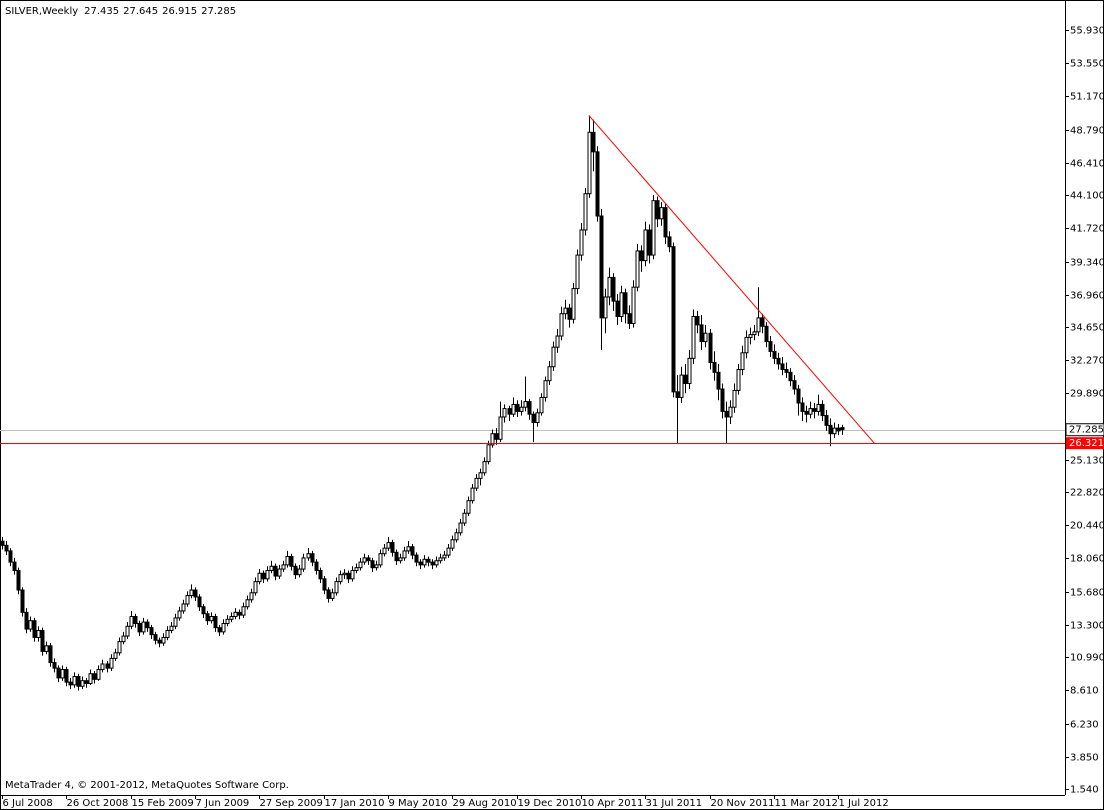 The height and width of the screenshot is (810, 1104). What do you see at coordinates (1087, 229) in the screenshot?
I see `y-tick-label: 41.720` at bounding box center [1087, 229].